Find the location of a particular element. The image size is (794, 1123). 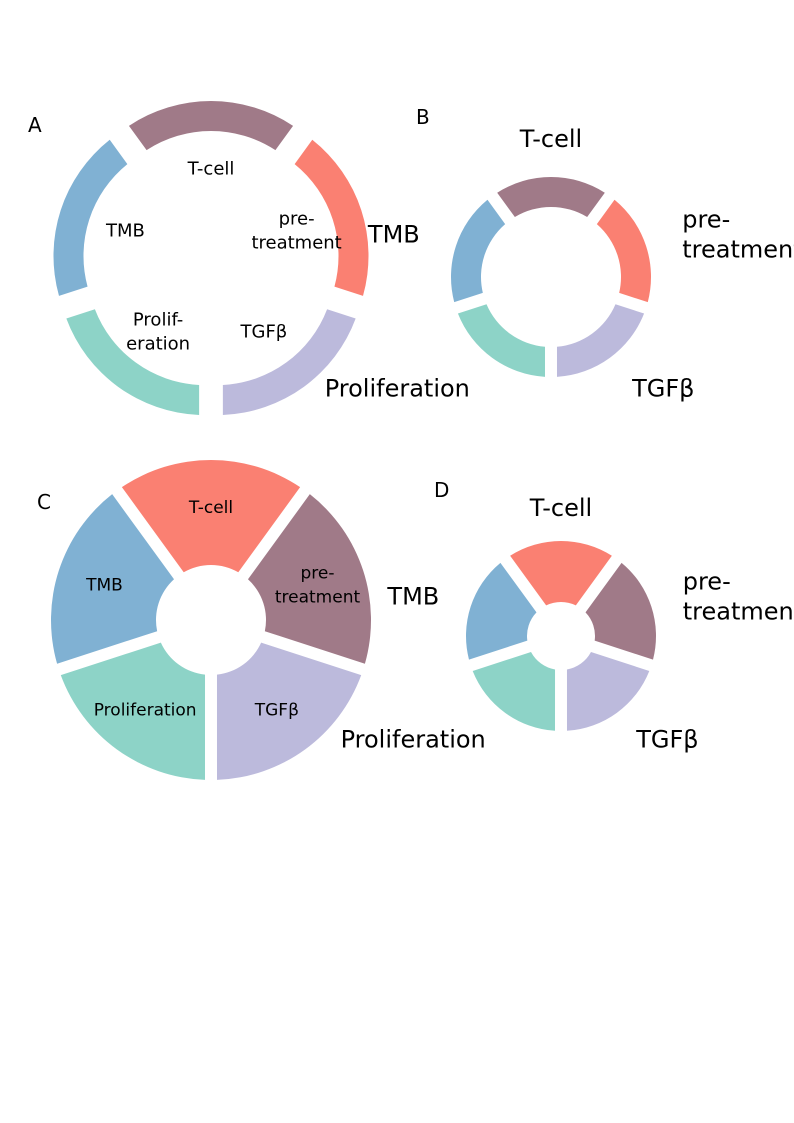

panel-c-slice-tgf is located at coordinates (289, 711).